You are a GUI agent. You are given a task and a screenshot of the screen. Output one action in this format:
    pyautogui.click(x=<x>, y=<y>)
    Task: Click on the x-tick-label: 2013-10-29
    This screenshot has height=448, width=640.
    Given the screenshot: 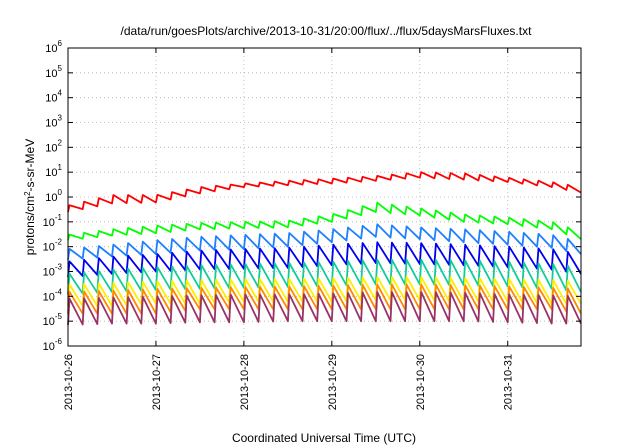 What is the action you would take?
    pyautogui.click(x=333, y=382)
    